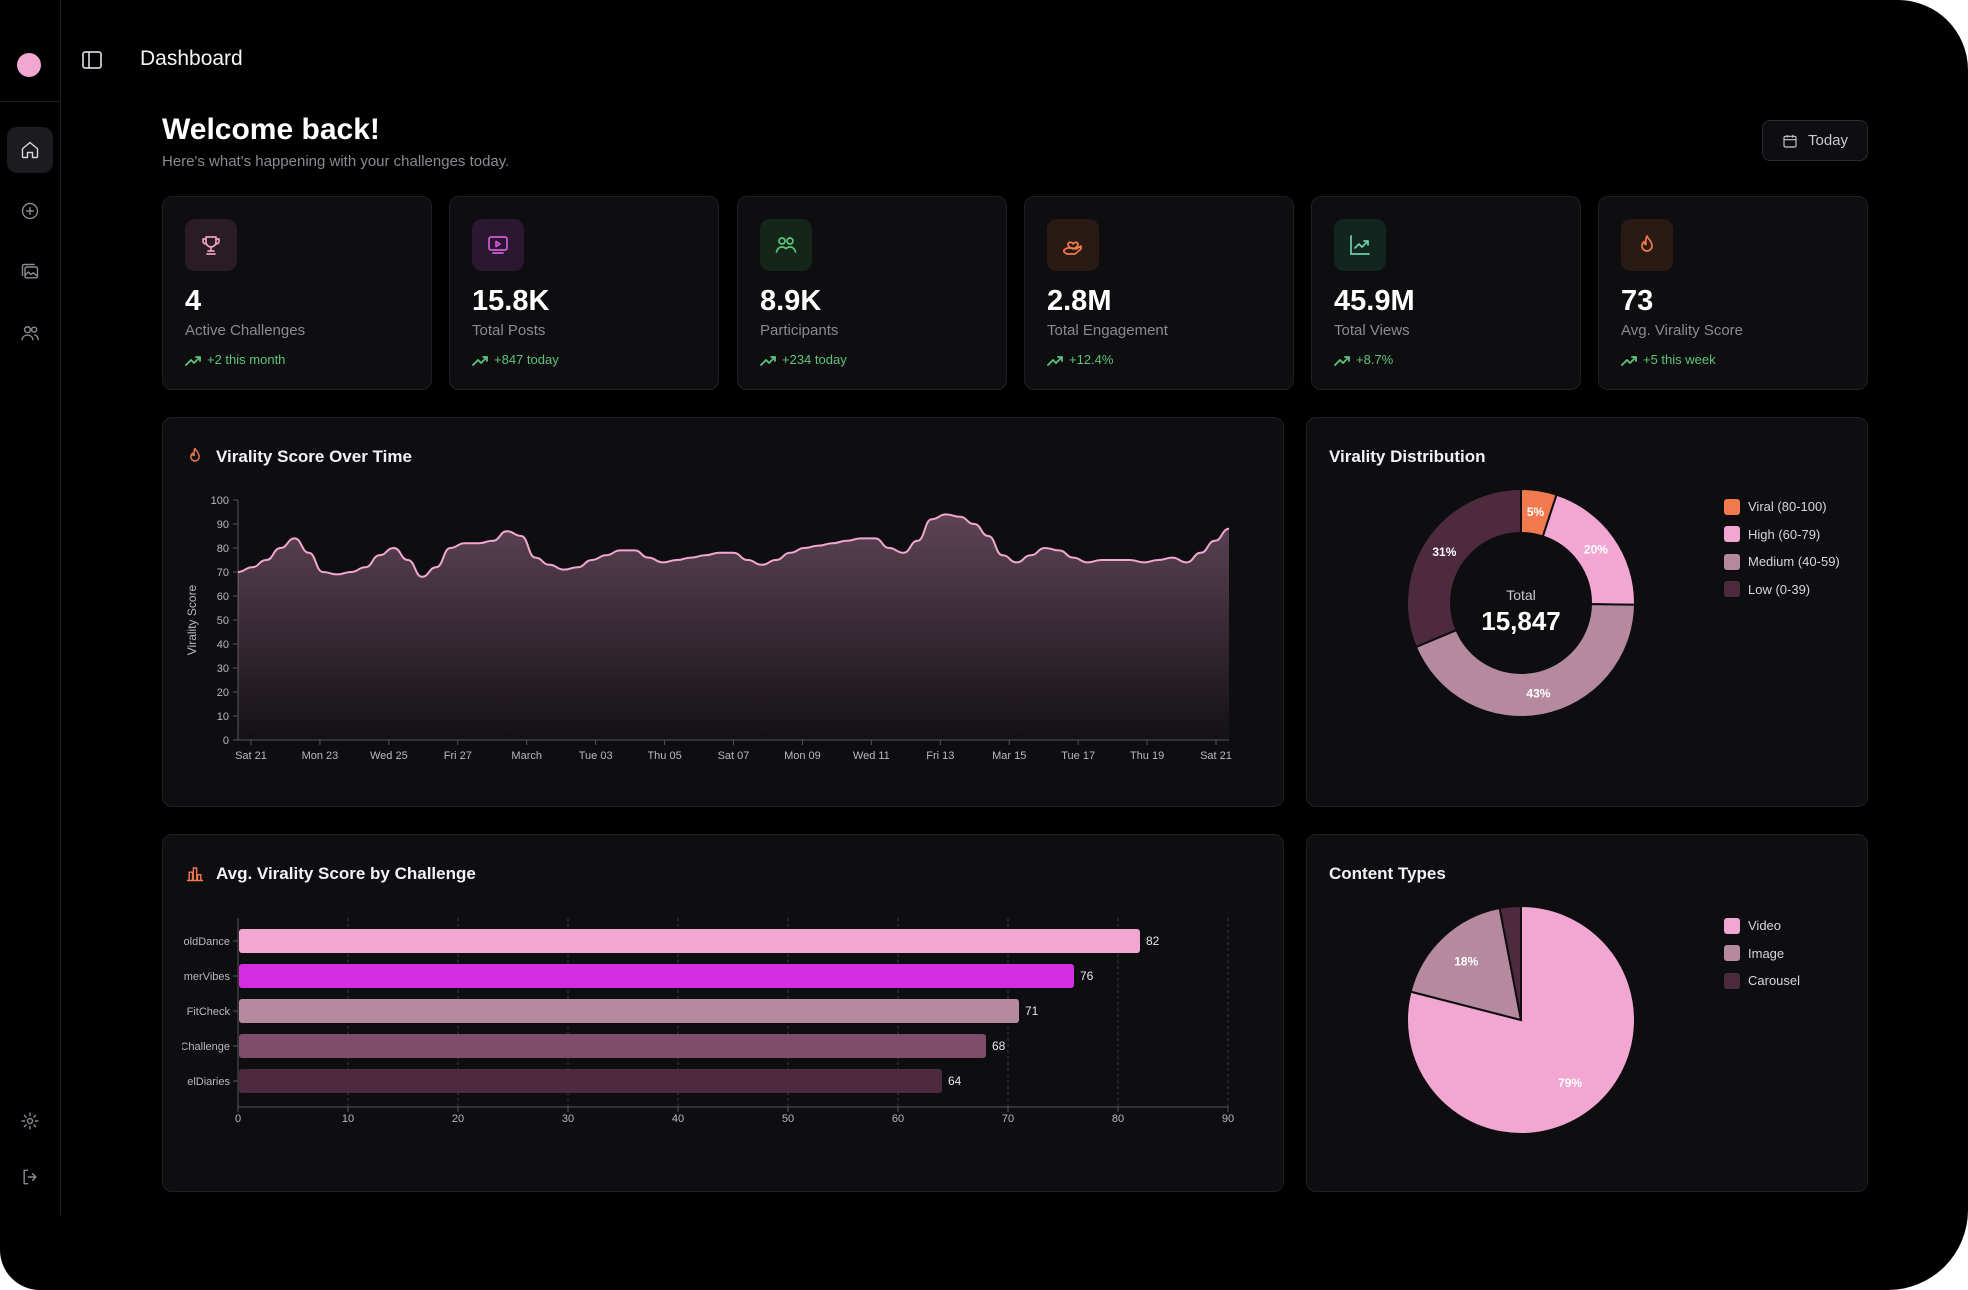 Image resolution: width=1968 pixels, height=1290 pixels. I want to click on sidebar-item-users, so click(30, 333).